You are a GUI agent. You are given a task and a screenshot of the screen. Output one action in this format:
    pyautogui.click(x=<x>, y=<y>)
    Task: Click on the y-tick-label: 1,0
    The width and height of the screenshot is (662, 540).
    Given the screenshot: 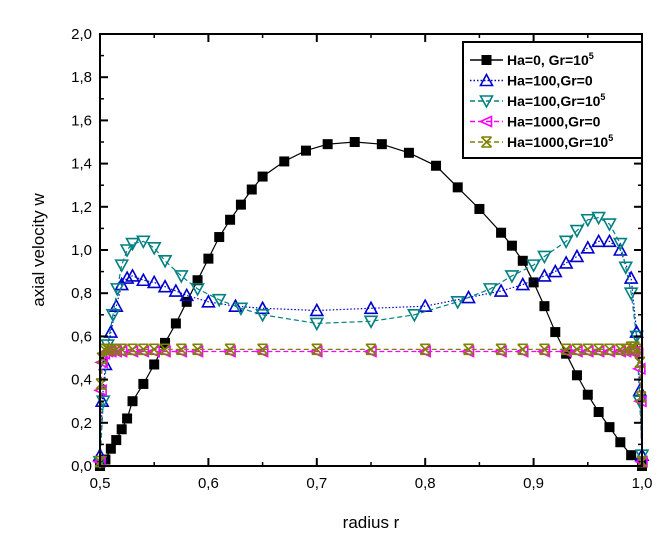 What is the action you would take?
    pyautogui.click(x=81, y=250)
    